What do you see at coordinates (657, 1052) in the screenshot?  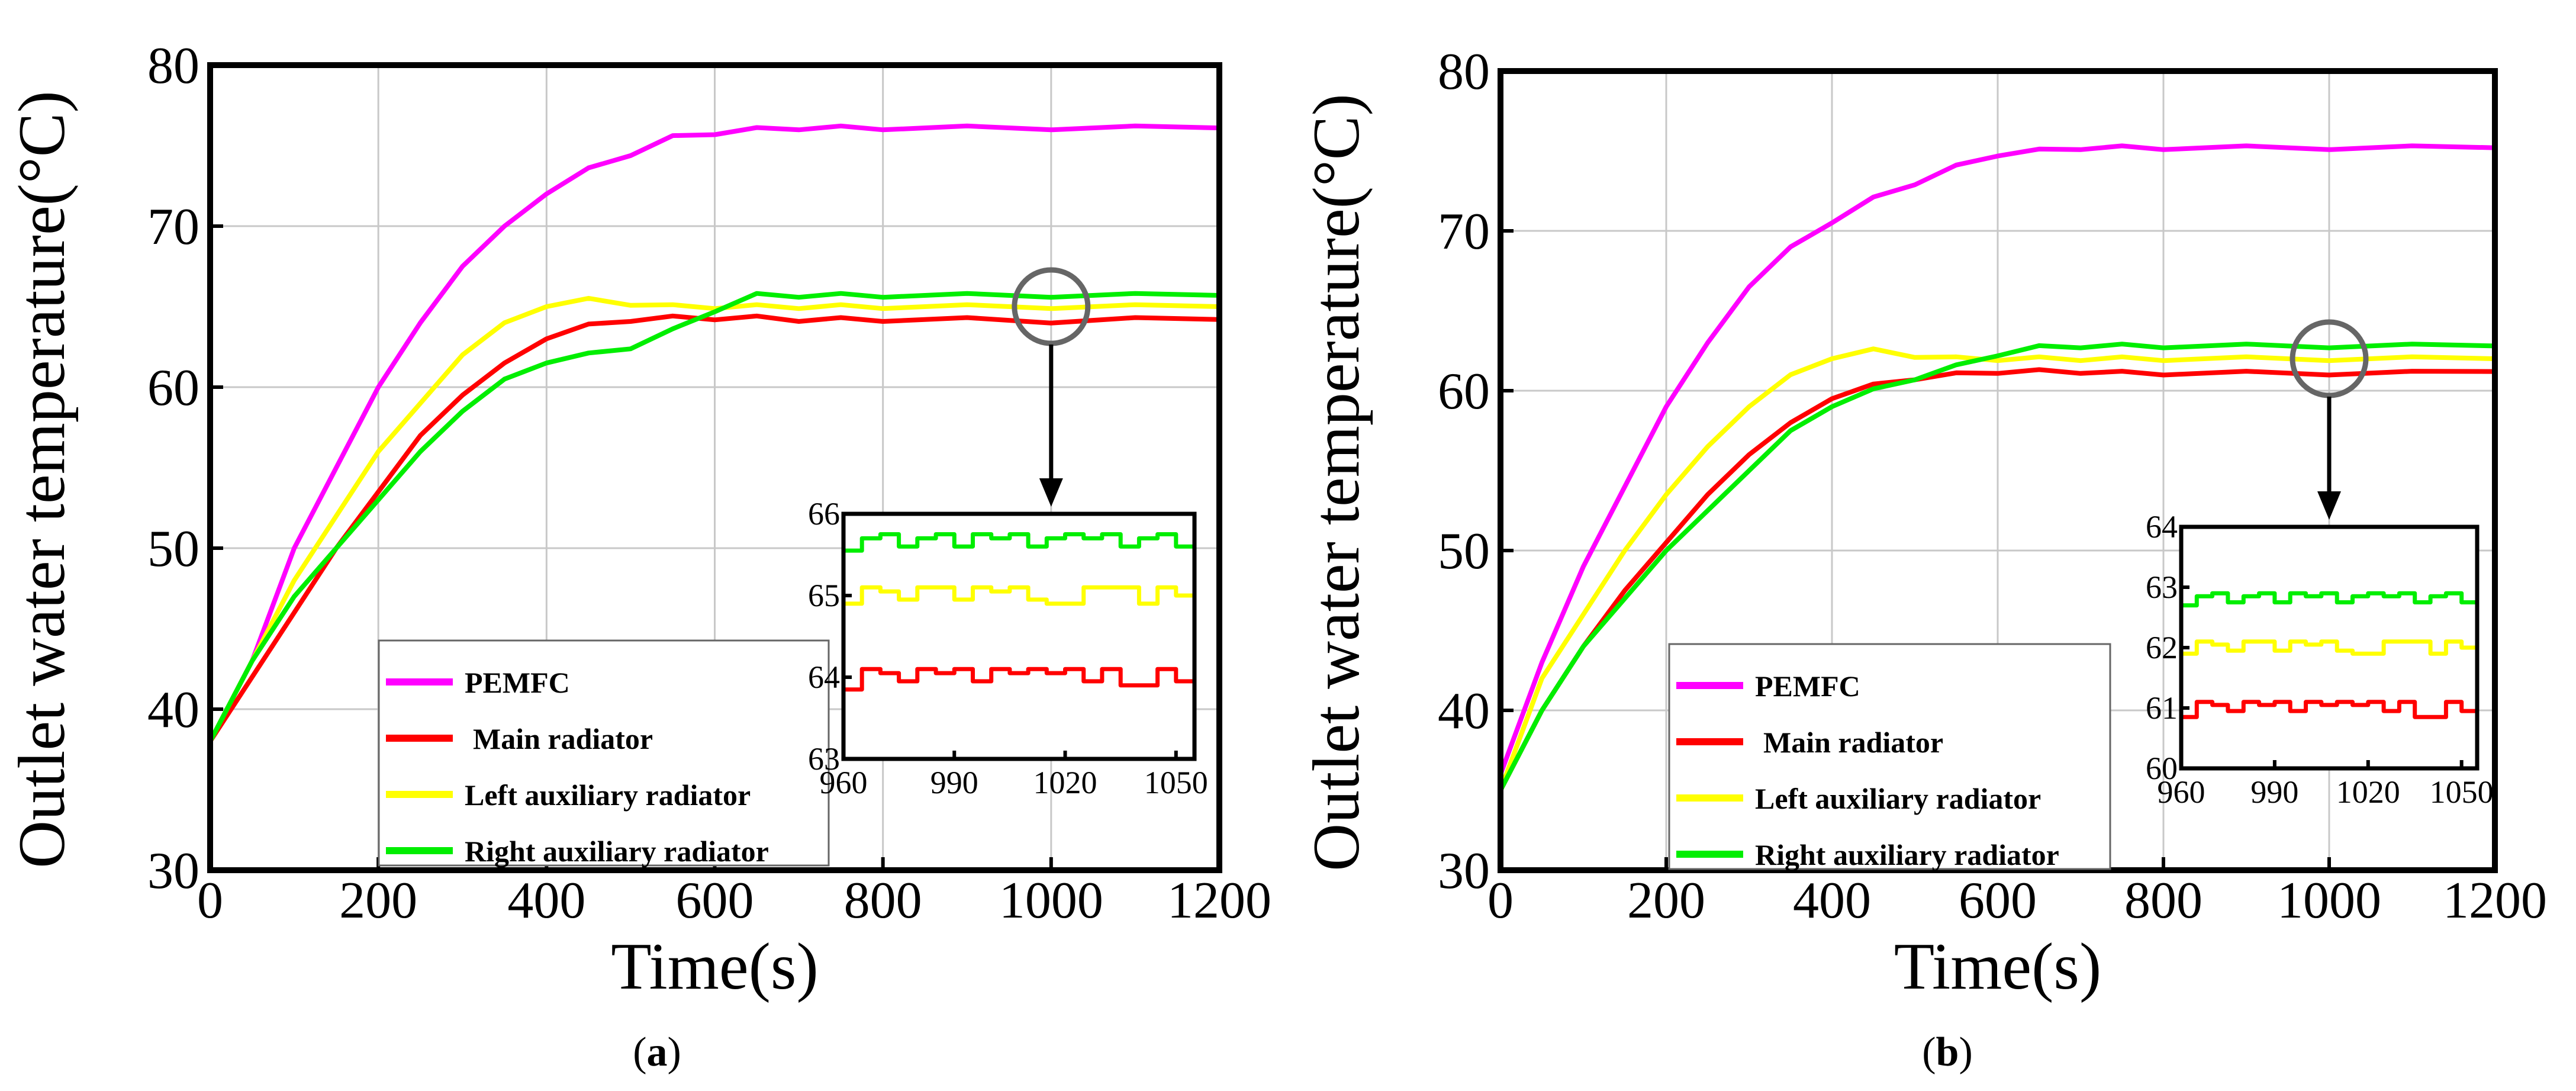 I see `panel-label: (a)` at bounding box center [657, 1052].